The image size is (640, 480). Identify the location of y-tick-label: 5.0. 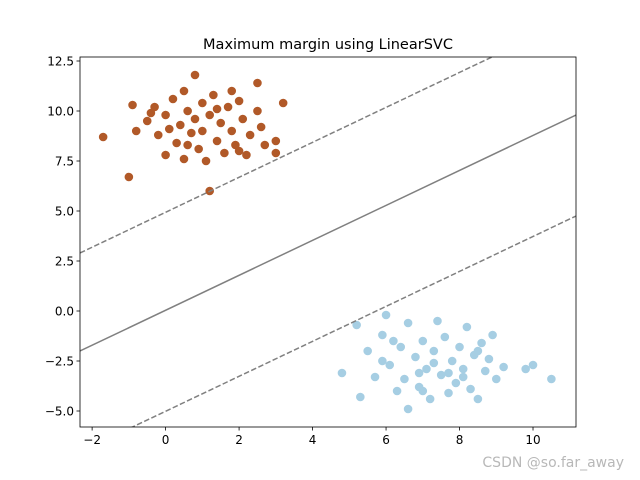
(64, 211).